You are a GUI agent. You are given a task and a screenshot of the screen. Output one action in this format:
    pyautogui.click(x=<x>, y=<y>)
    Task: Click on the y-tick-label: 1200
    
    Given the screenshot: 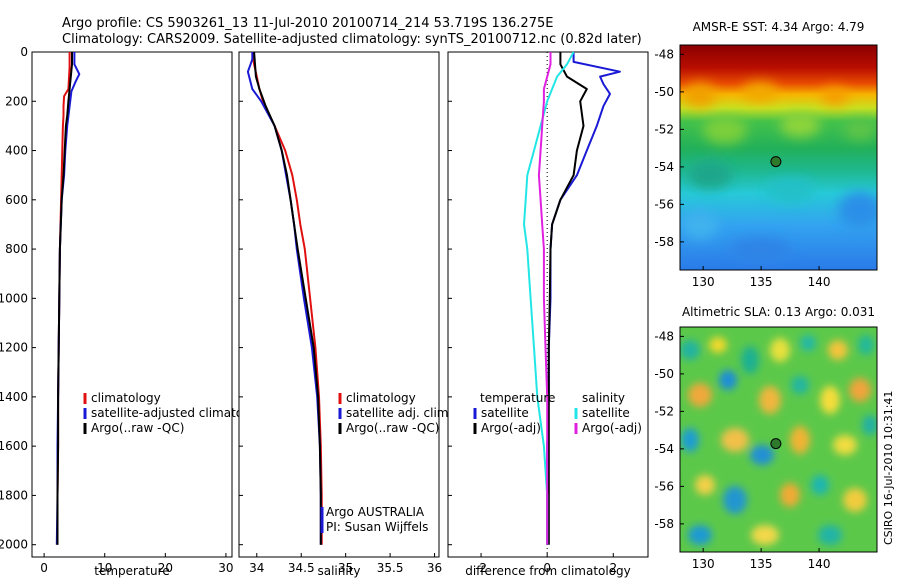 What is the action you would take?
    pyautogui.click(x=14, y=348)
    